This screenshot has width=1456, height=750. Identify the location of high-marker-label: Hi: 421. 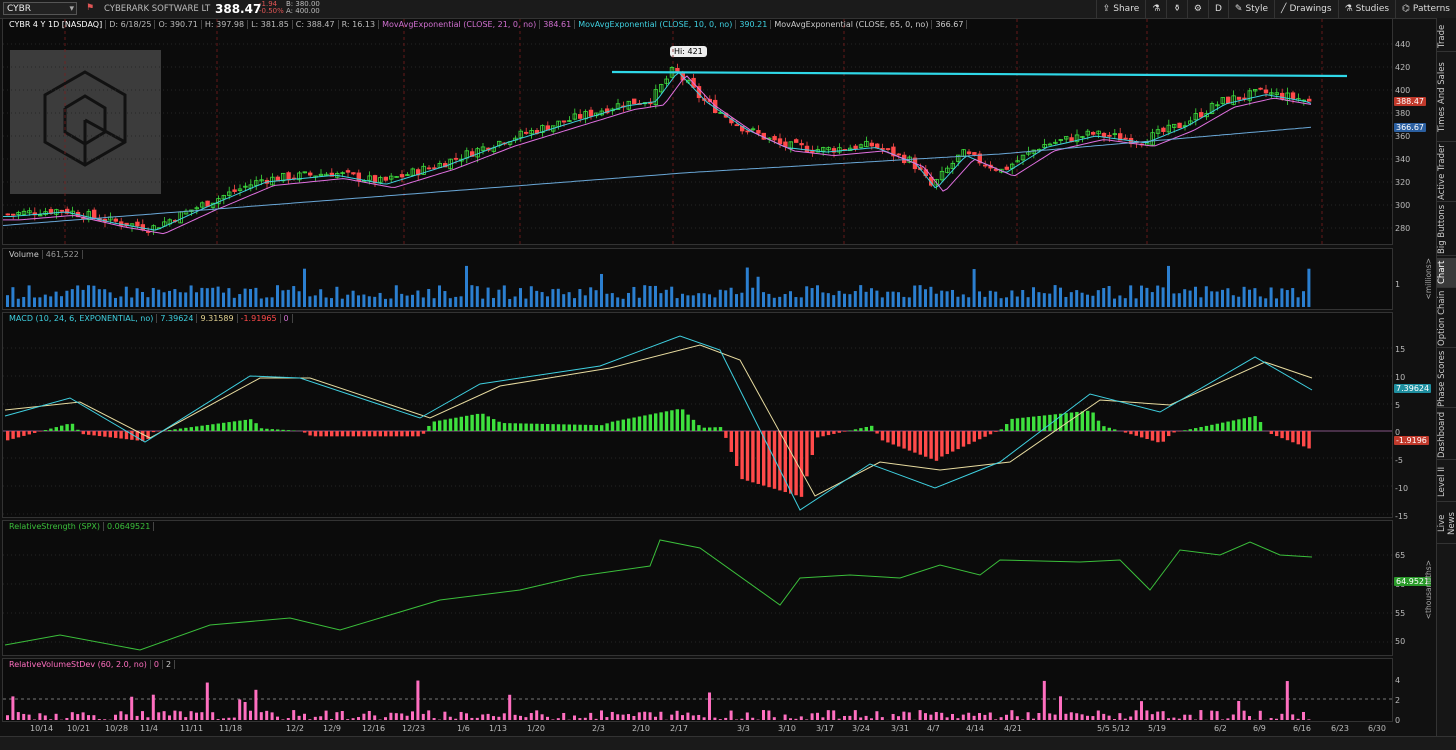
(688, 51).